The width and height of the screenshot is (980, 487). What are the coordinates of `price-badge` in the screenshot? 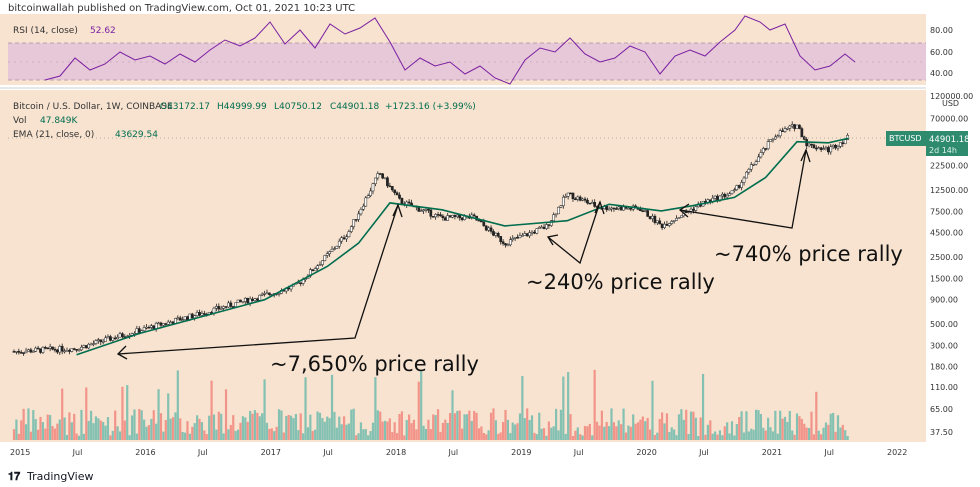 It's located at (947, 143).